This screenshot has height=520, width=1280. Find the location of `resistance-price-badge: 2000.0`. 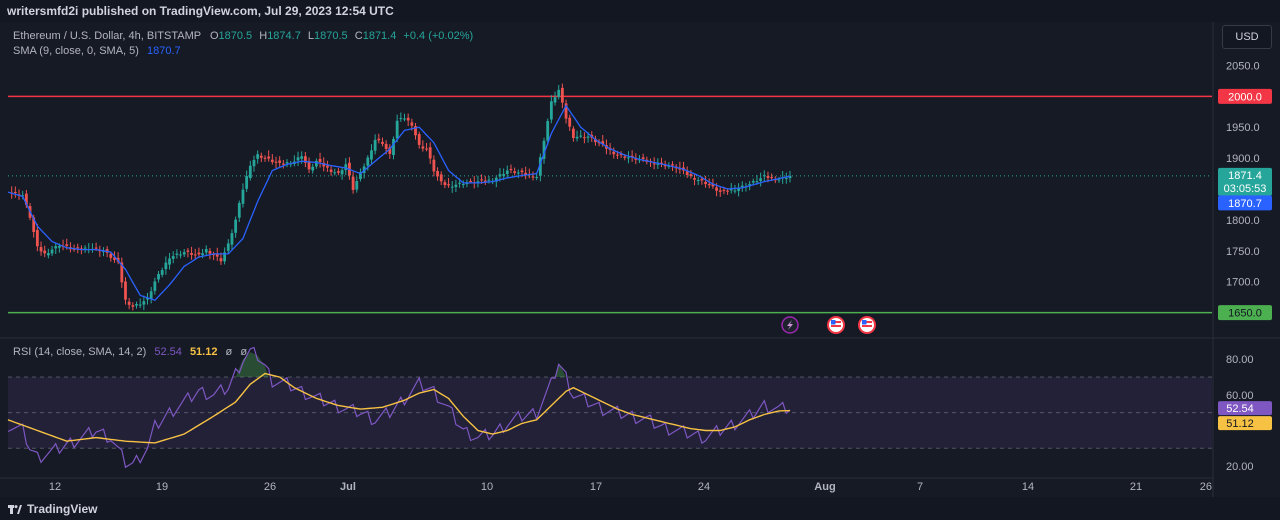

resistance-price-badge: 2000.0 is located at coordinates (1245, 97).